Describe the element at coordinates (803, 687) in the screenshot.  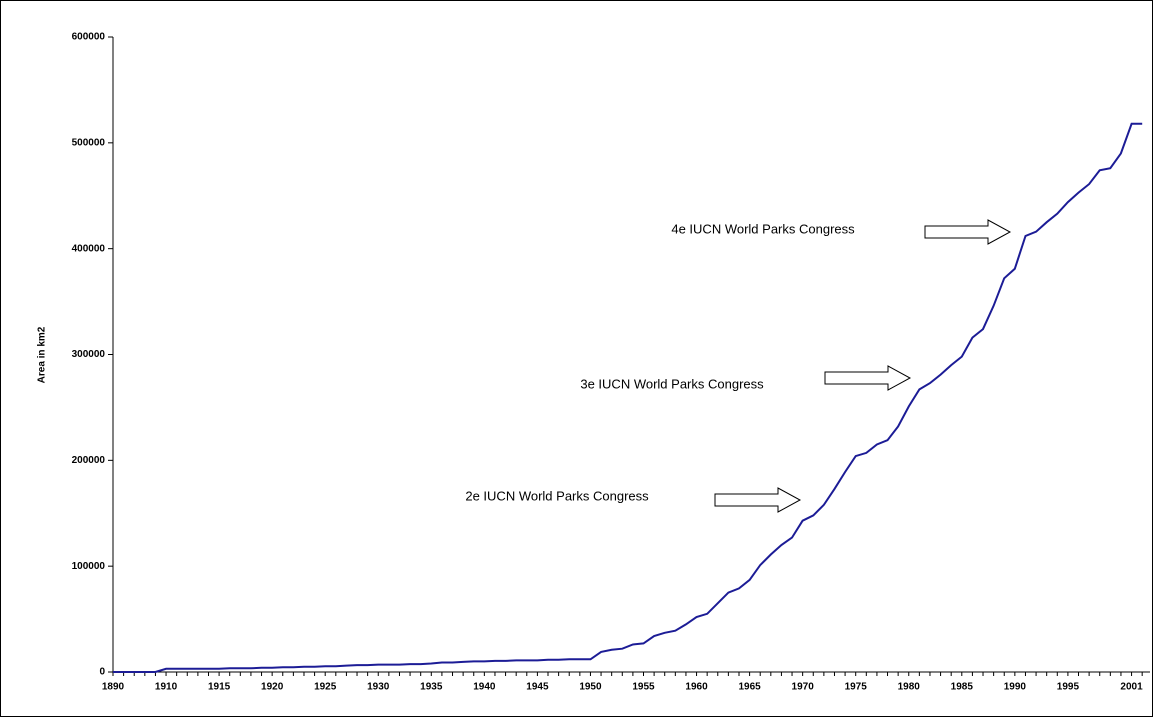
I see `x-tick-label: 1970` at that location.